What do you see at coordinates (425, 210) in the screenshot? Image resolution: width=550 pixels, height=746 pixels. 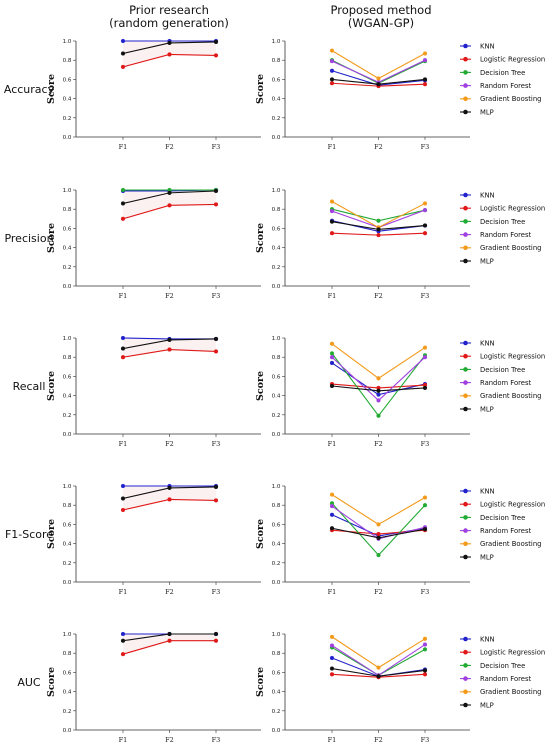 I see `point-random-forest-f3` at bounding box center [425, 210].